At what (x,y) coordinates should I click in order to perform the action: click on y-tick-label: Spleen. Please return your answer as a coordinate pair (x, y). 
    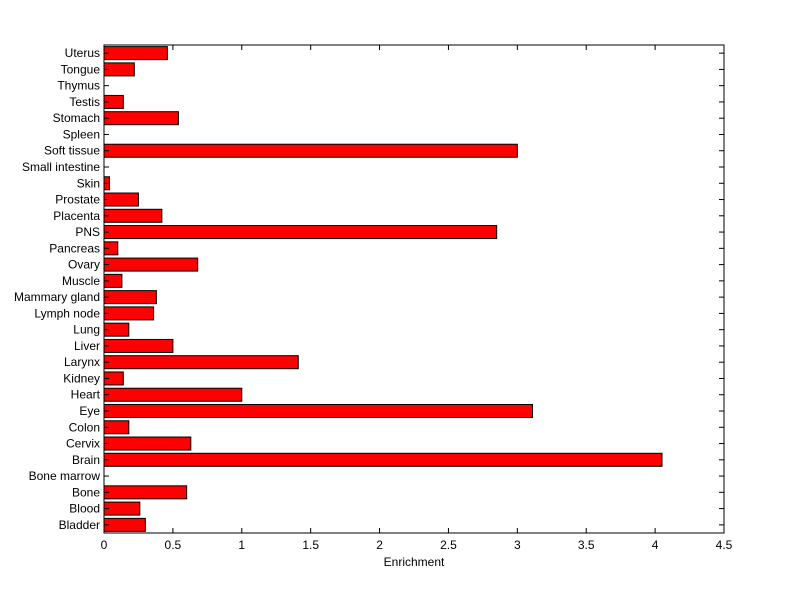
    Looking at the image, I should click on (81, 134).